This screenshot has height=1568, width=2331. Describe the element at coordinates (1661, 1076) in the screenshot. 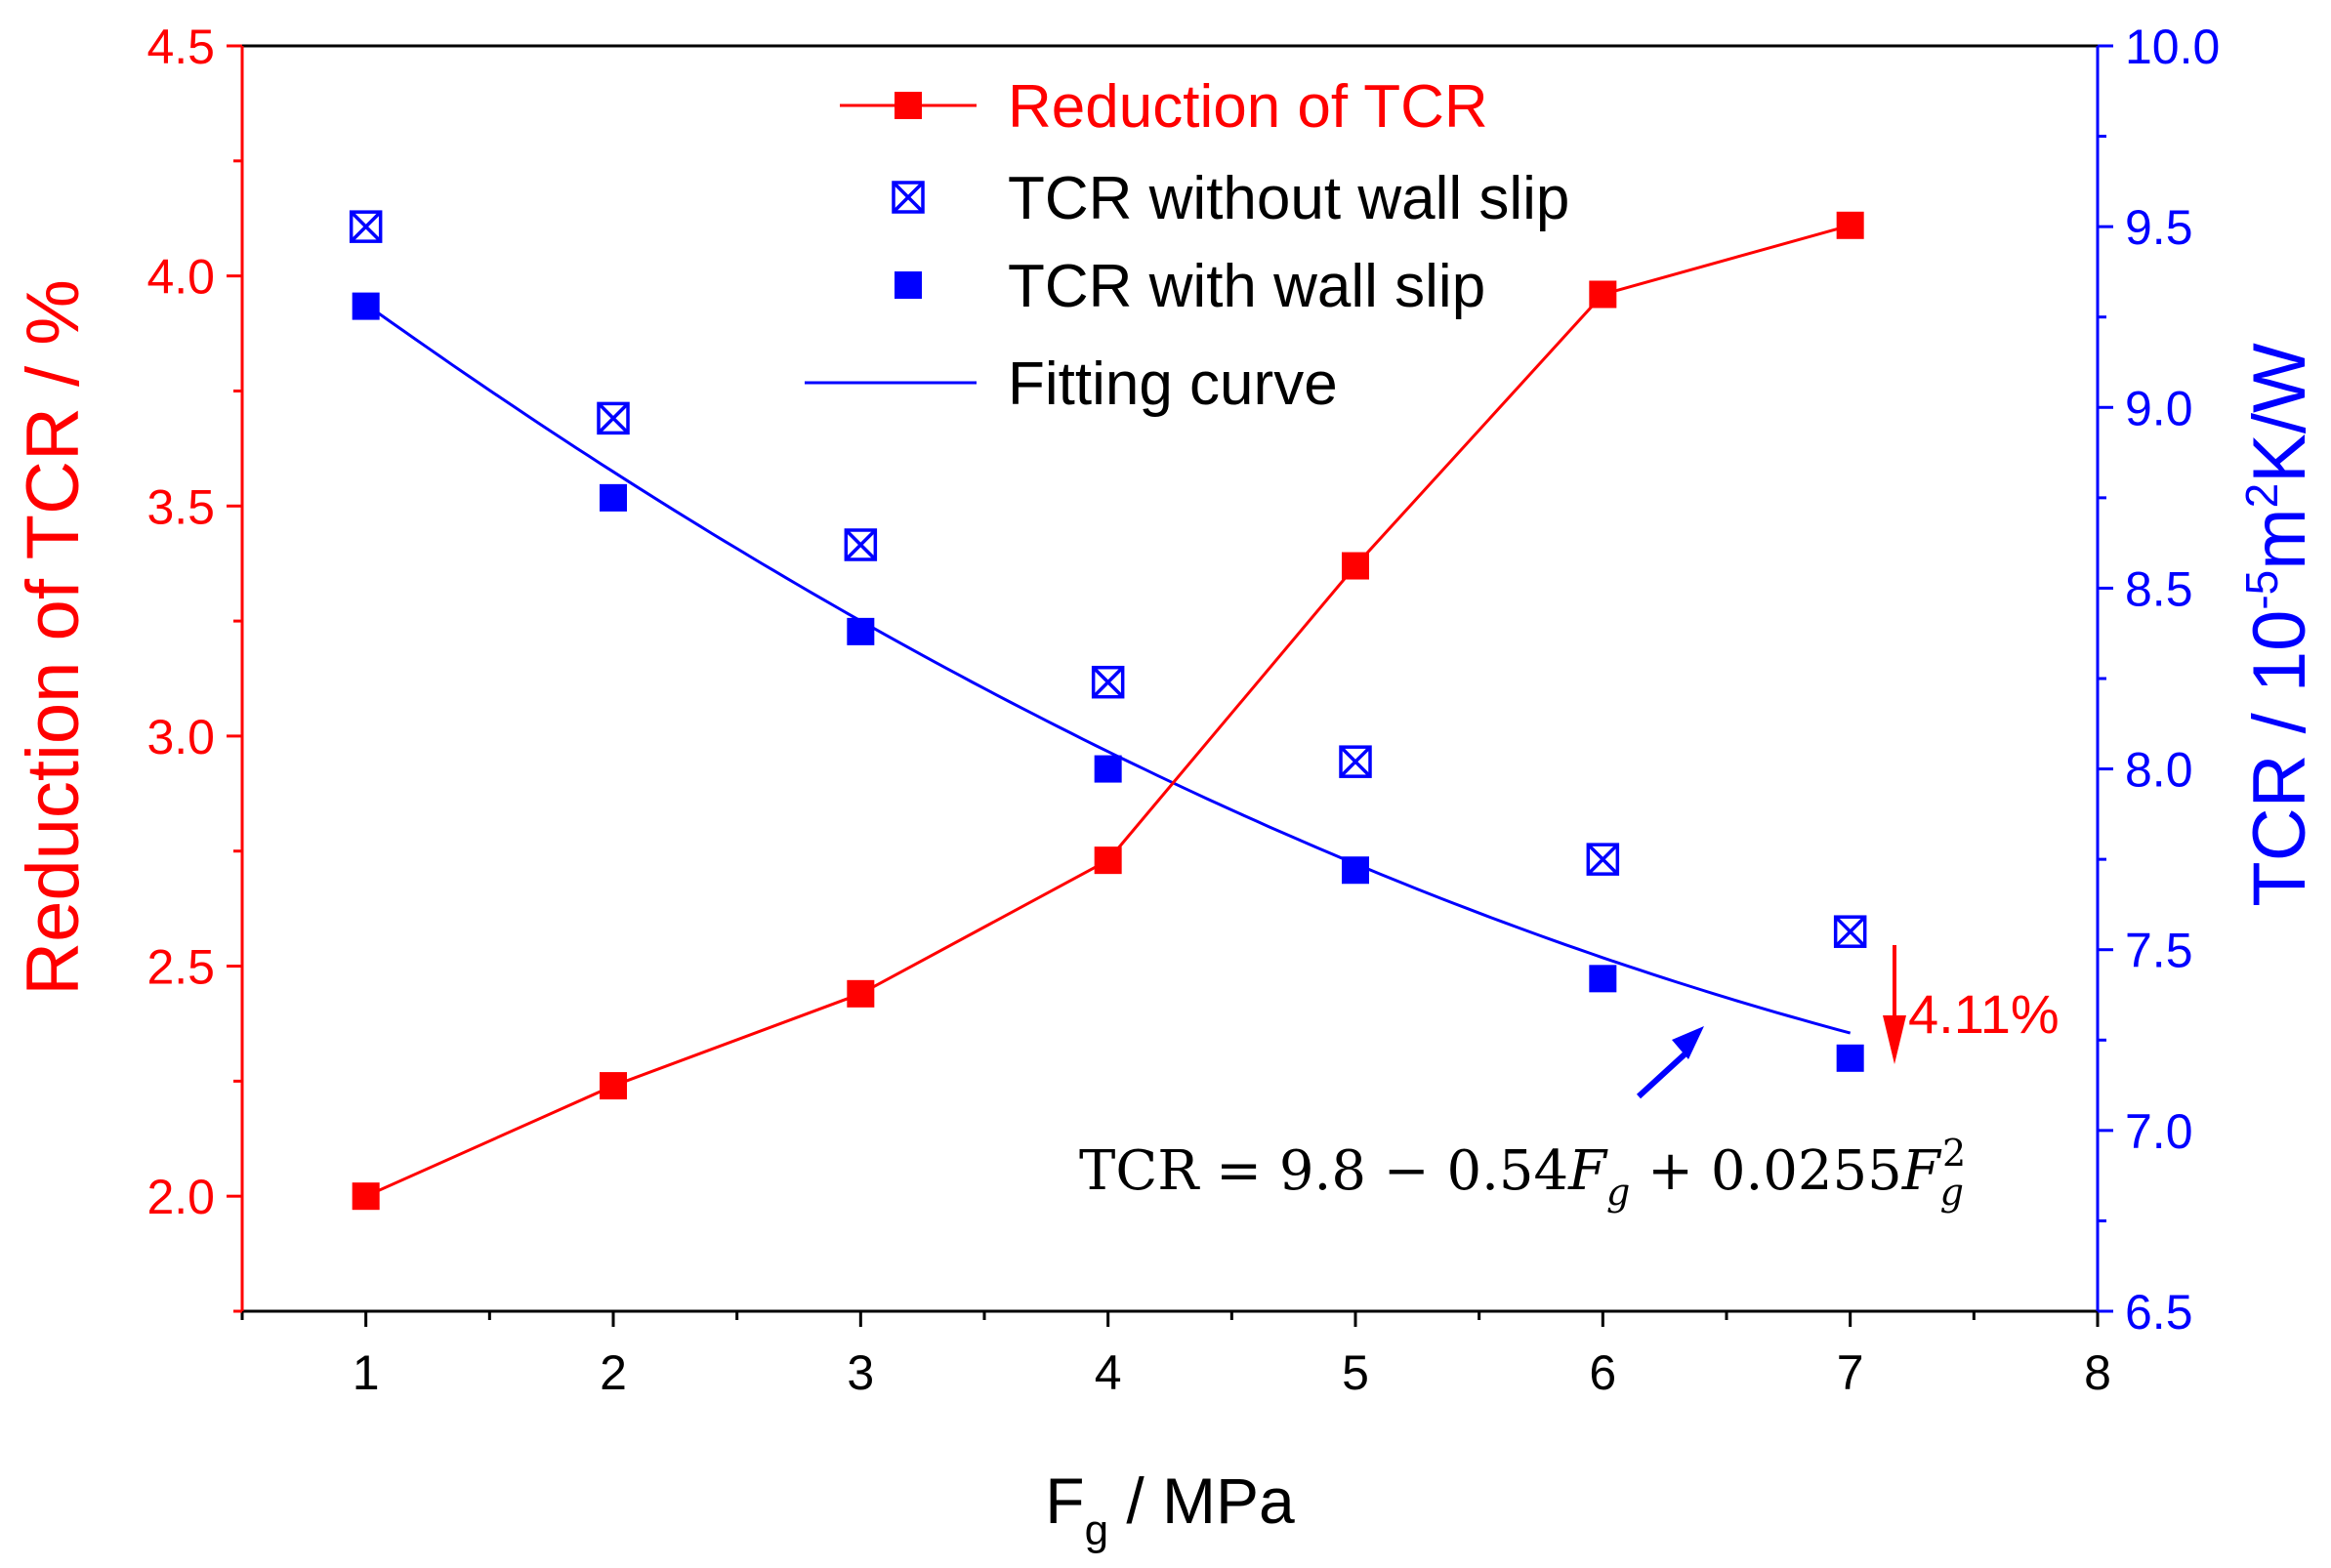

I see `curve-arrow-shaft` at that location.